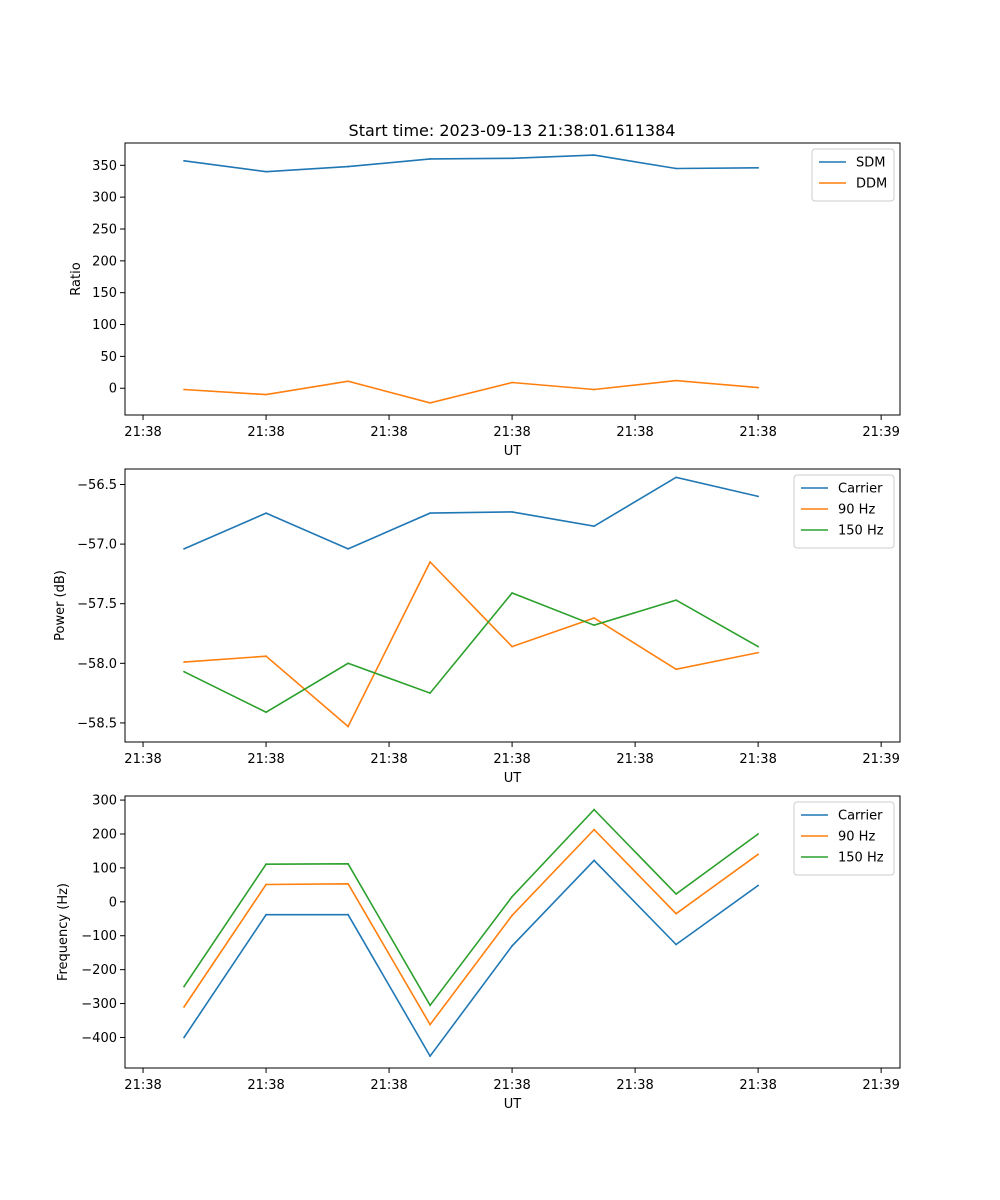 This screenshot has height=1200, width=1000. Describe the element at coordinates (880, 432) in the screenshot. I see `chart-1-x-tick-label: 21:39` at that location.